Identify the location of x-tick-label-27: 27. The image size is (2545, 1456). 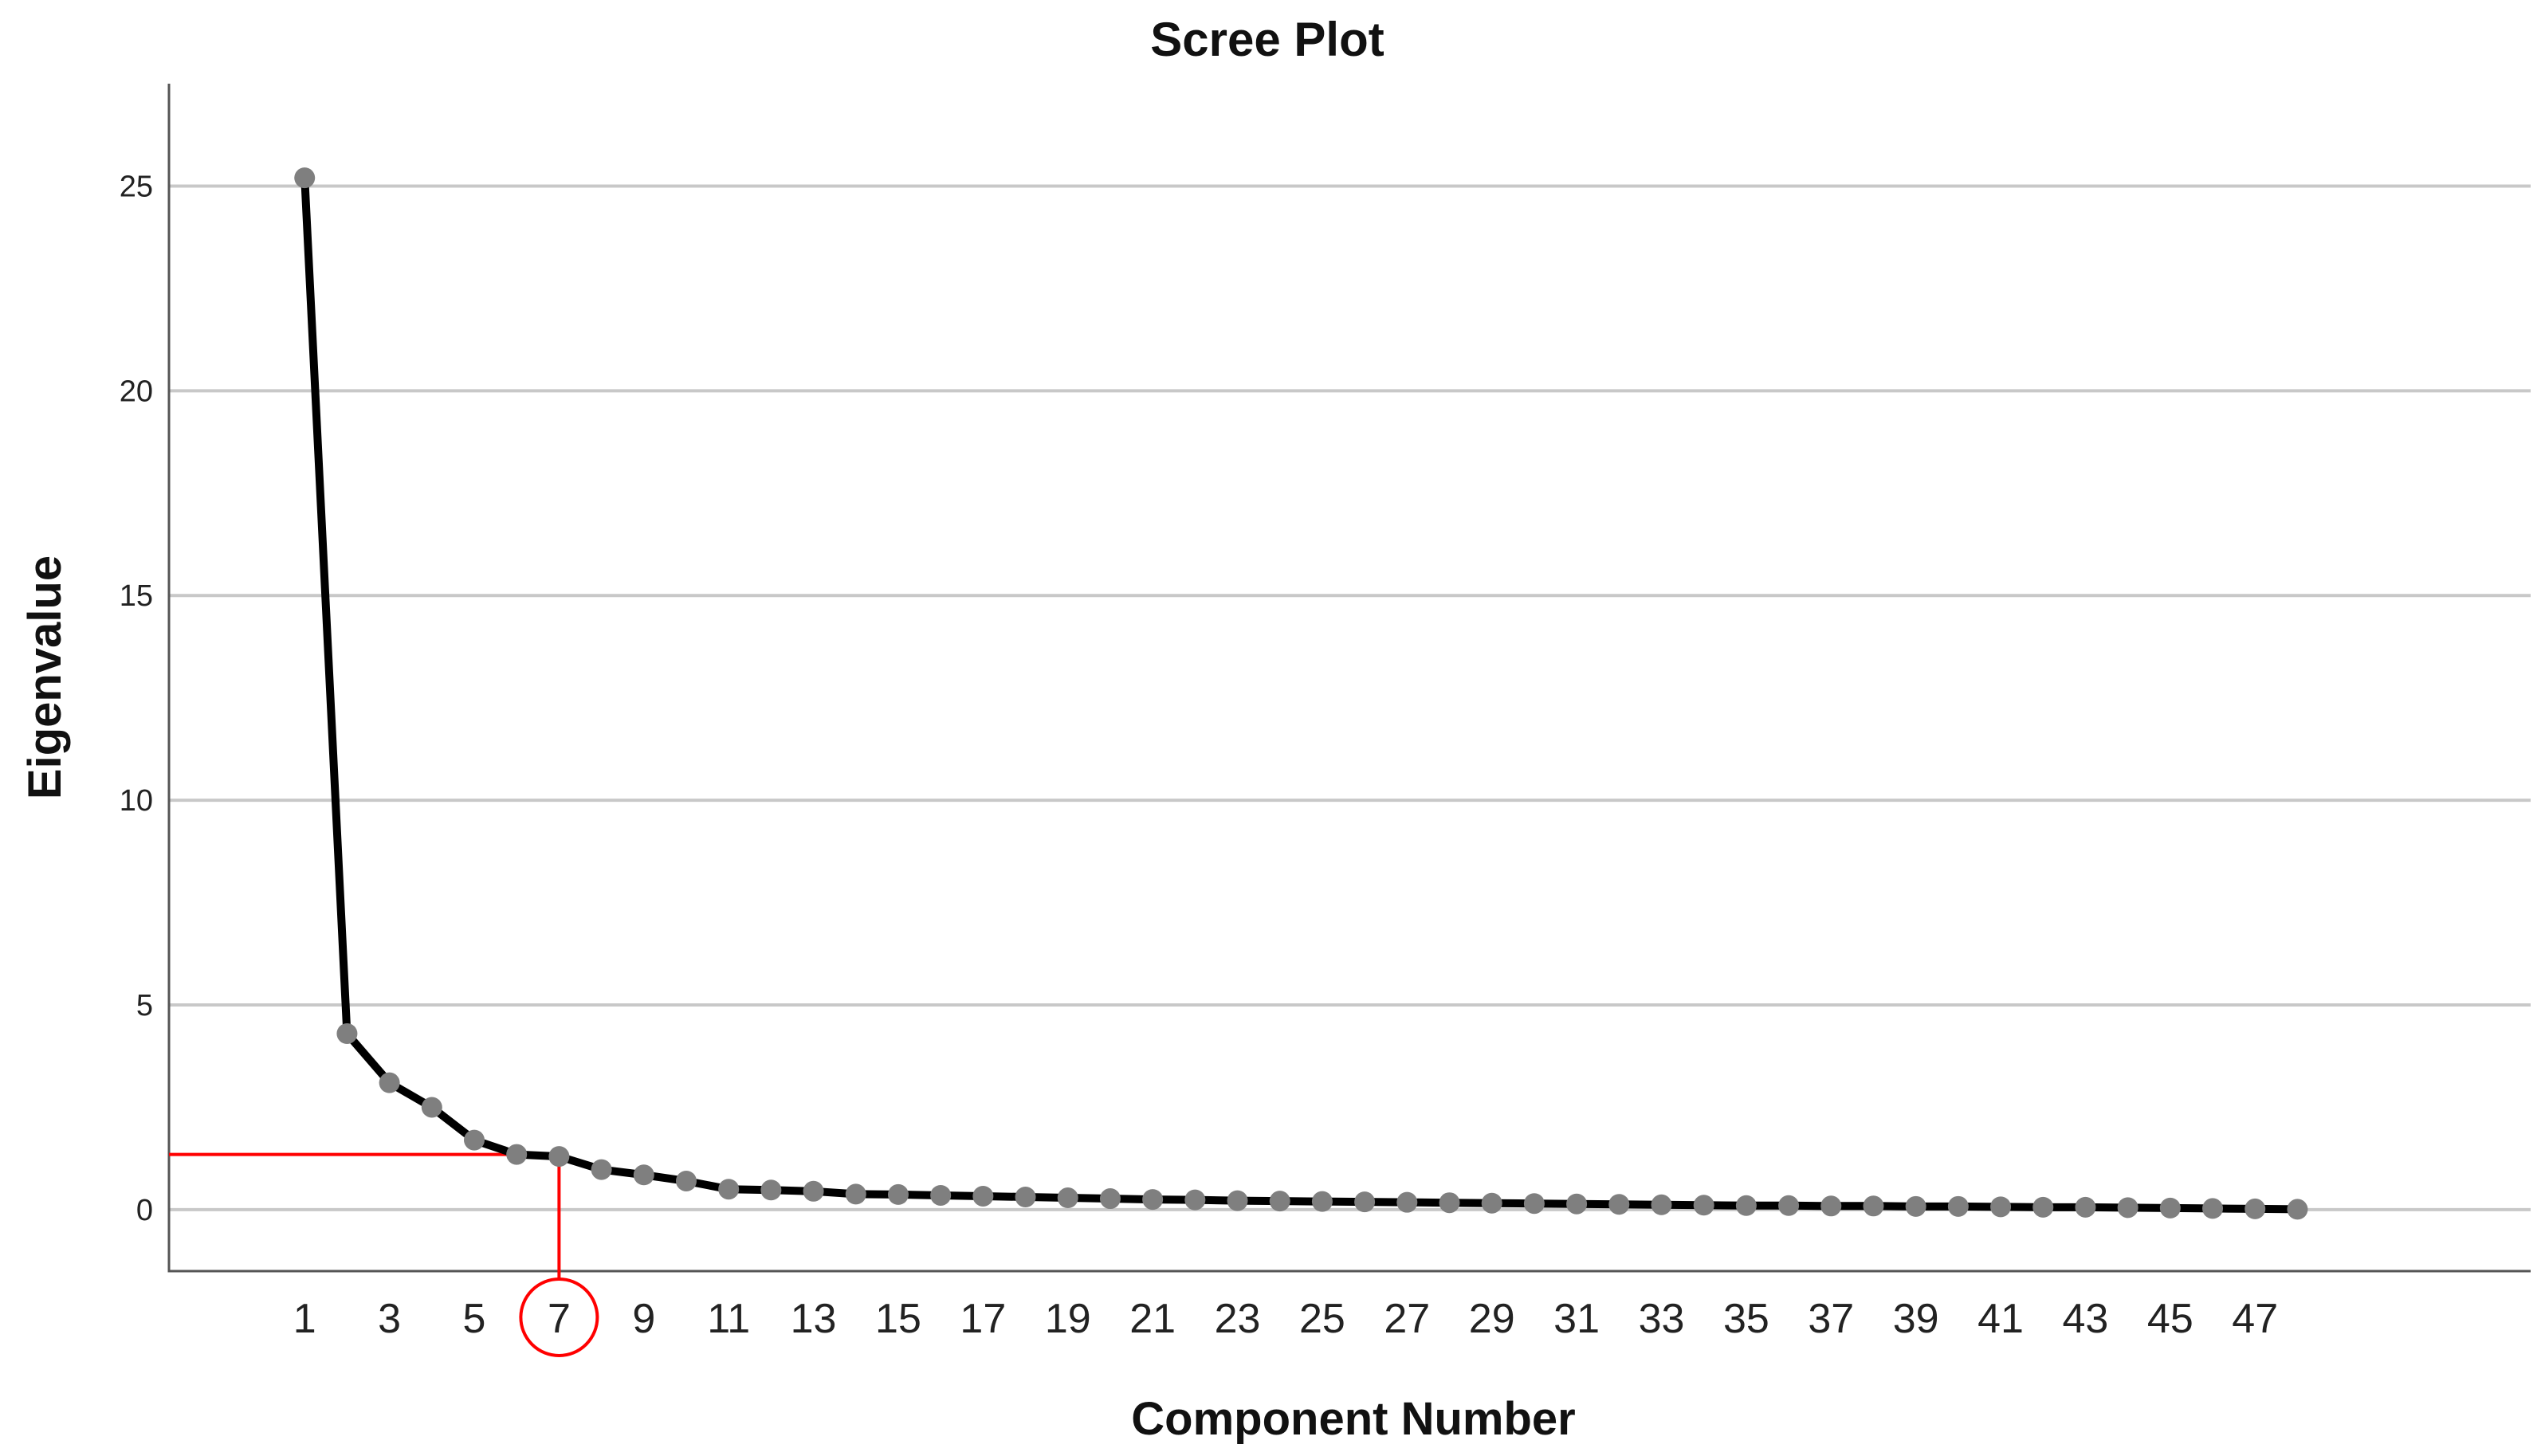
(1407, 1319).